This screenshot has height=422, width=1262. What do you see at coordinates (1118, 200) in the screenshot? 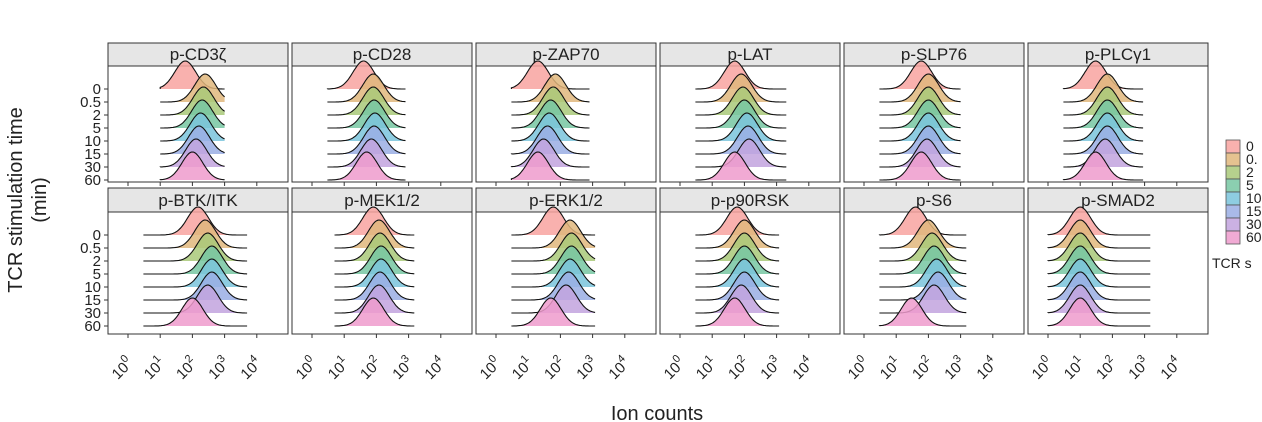
I see `panel-title: p-SMAD2` at bounding box center [1118, 200].